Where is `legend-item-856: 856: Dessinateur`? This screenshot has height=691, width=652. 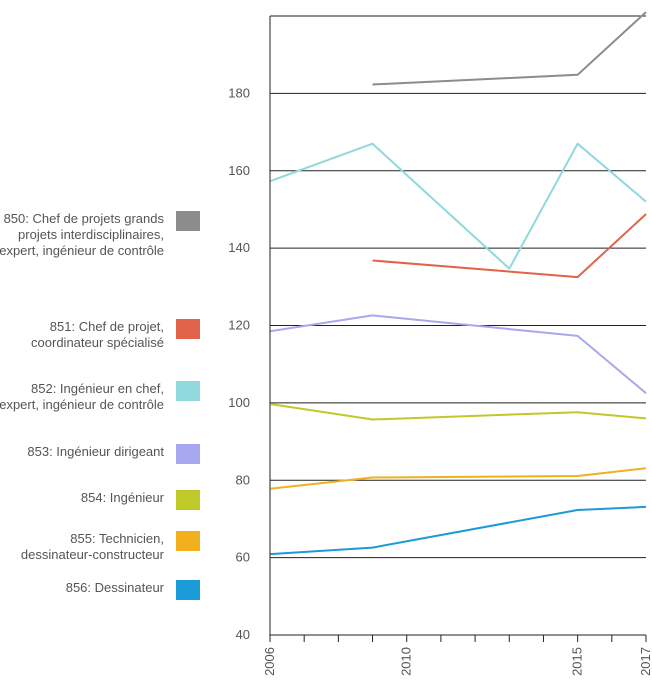 legend-item-856: 856: Dessinateur is located at coordinates (100, 590).